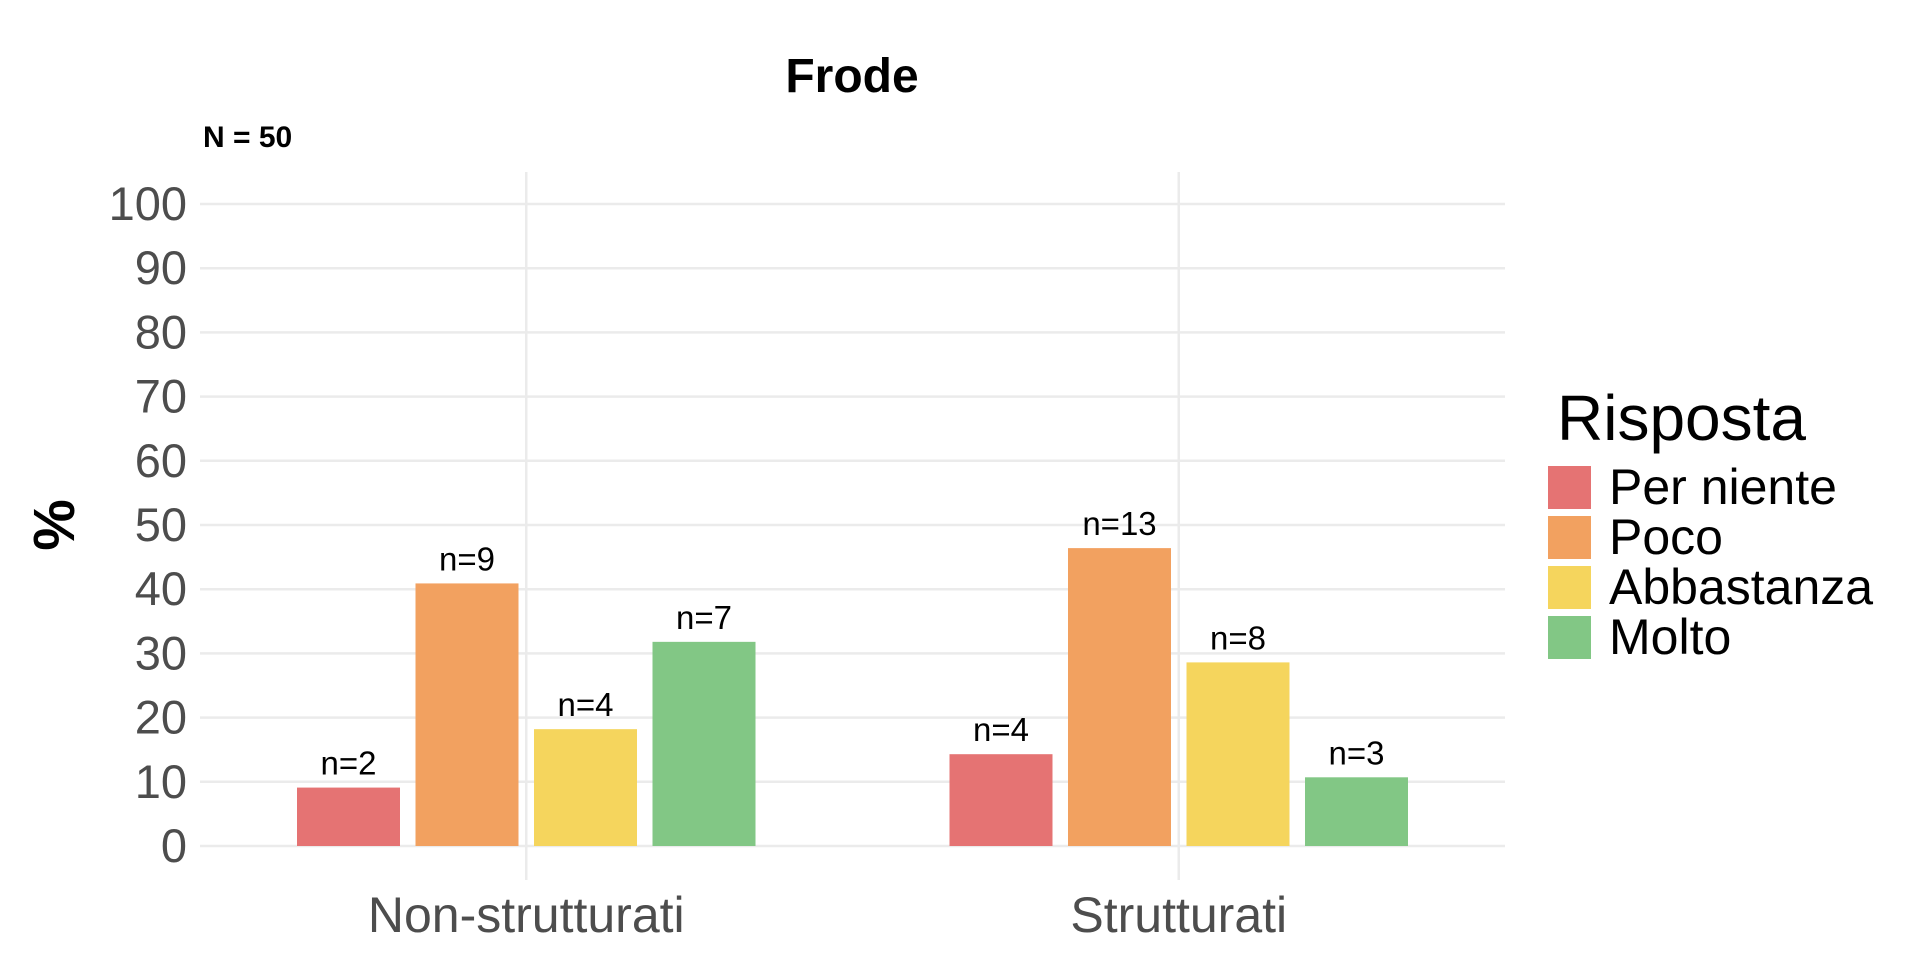 This screenshot has height=960, width=1920. I want to click on y-tick-label: 50, so click(161, 524).